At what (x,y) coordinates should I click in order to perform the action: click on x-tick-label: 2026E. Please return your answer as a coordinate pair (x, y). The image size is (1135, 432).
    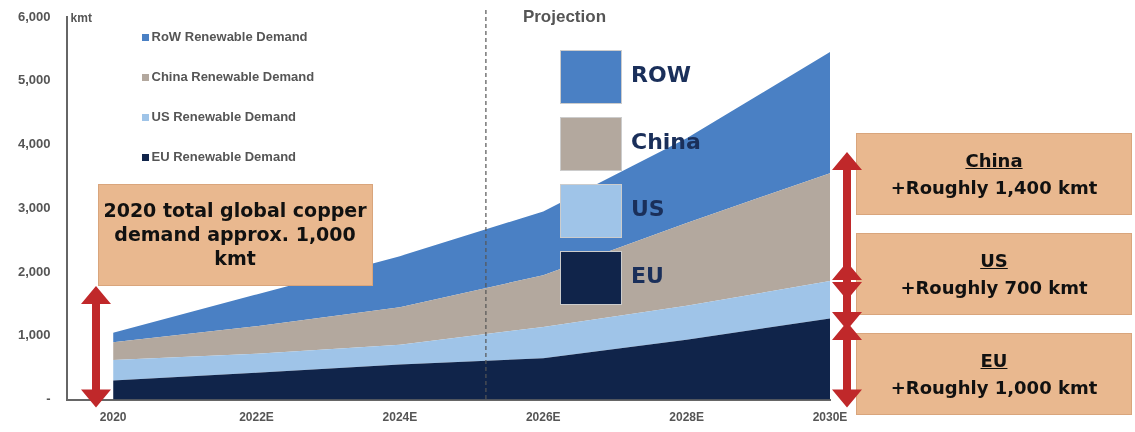
    Looking at the image, I should click on (543, 417).